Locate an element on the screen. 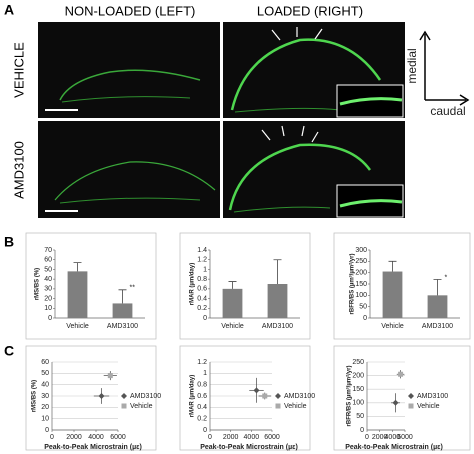 The image size is (474, 454). panel-label: A is located at coordinates (9, 10).